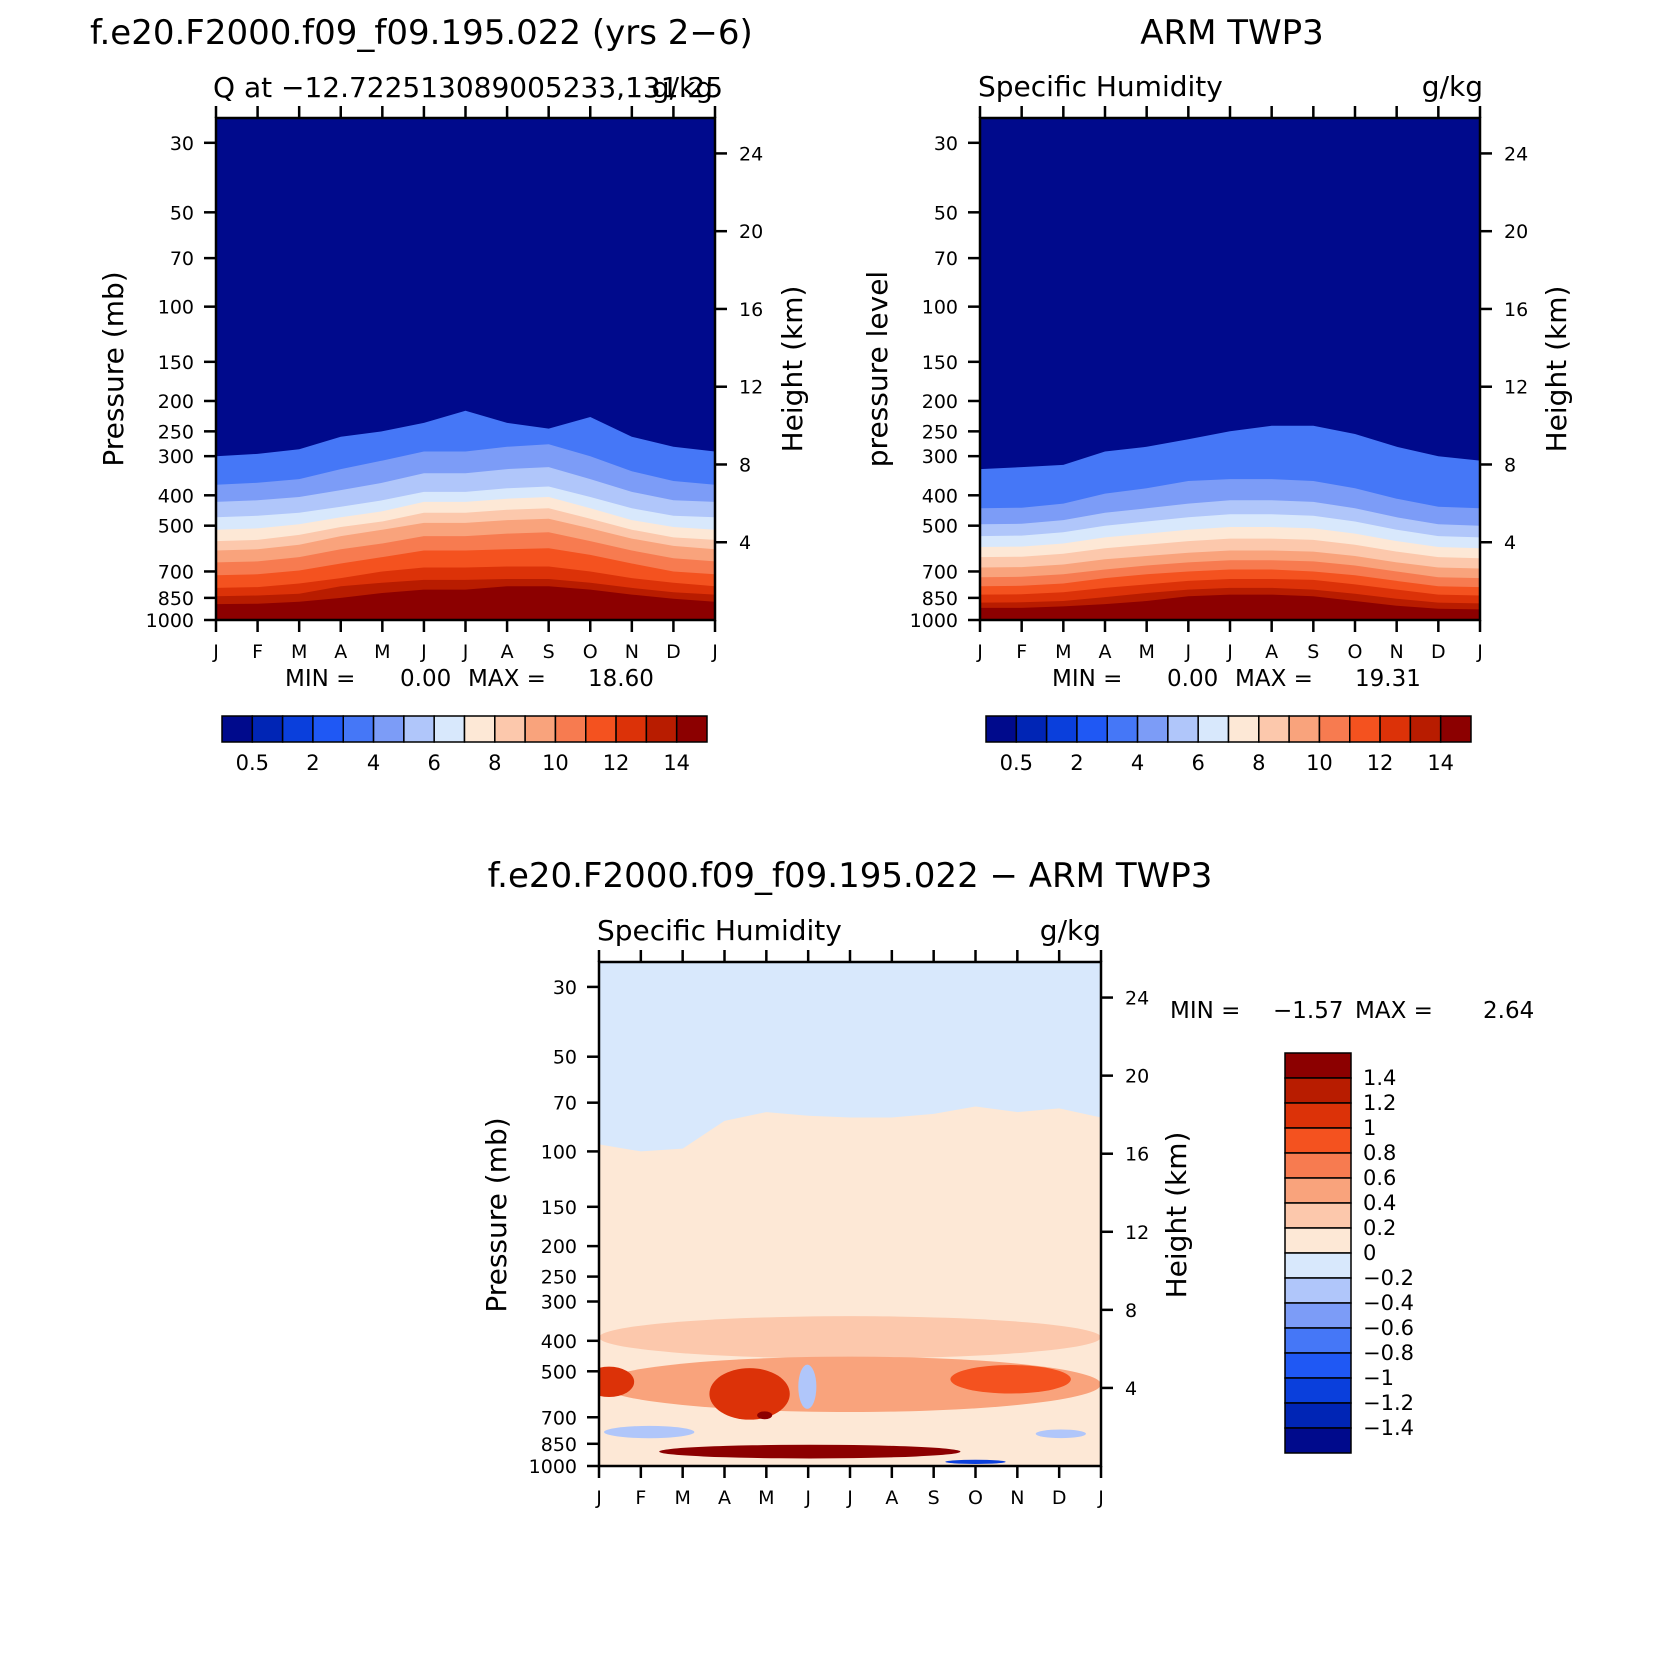 The height and width of the screenshot is (1680, 1680). What do you see at coordinates (1510, 543) in the screenshot?
I see `y-right-tick-label: 4` at bounding box center [1510, 543].